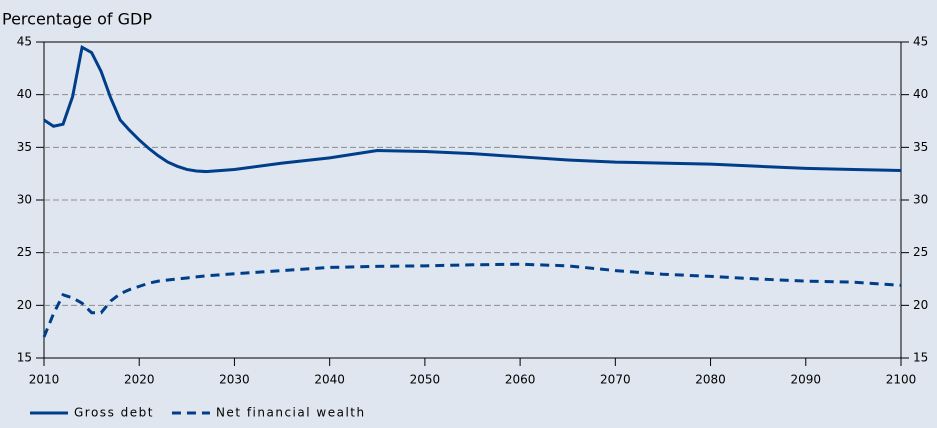 The width and height of the screenshot is (937, 428). What do you see at coordinates (24, 252) in the screenshot?
I see `y-tick-label: 25` at bounding box center [24, 252].